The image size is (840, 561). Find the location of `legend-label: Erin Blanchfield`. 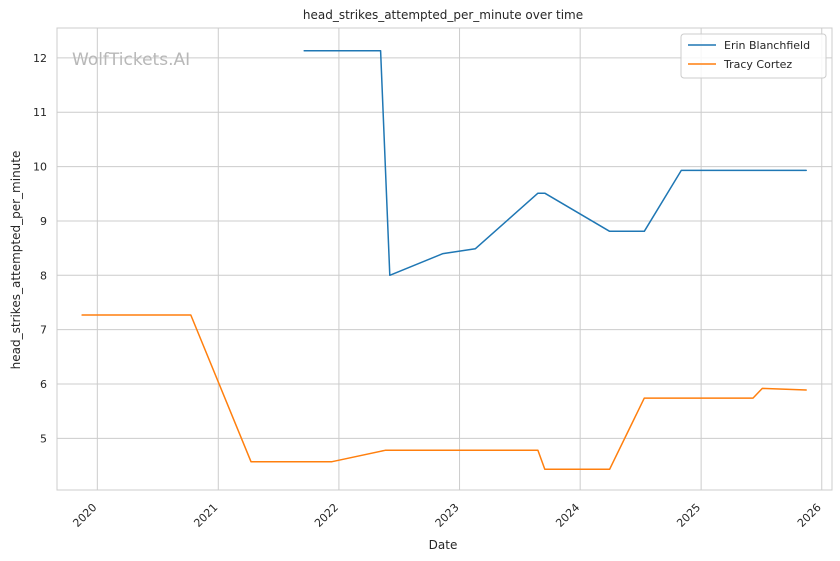

legend-label: Erin Blanchfield is located at coordinates (767, 45).